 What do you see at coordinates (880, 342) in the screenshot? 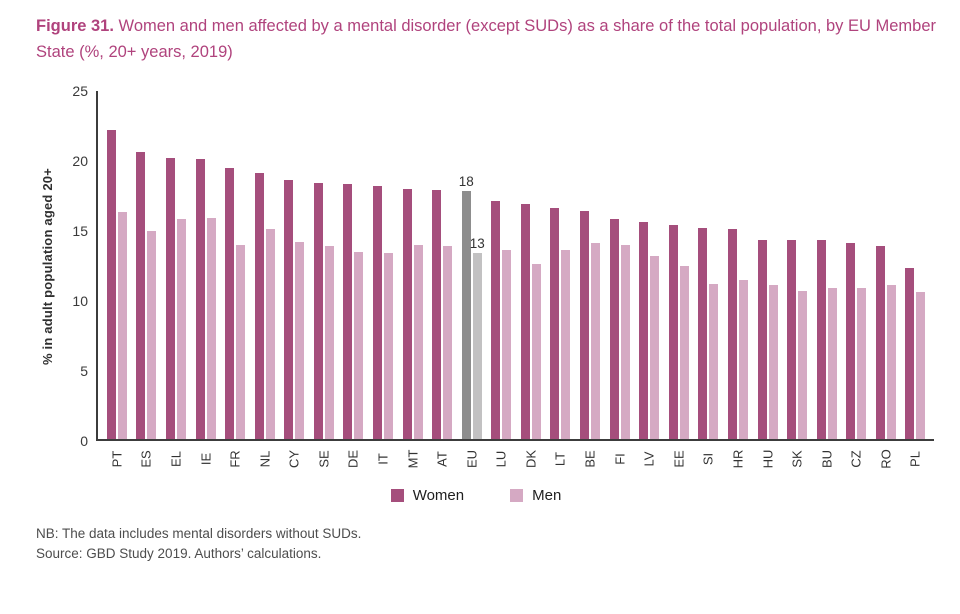
I see `bar-women-ro` at bounding box center [880, 342].